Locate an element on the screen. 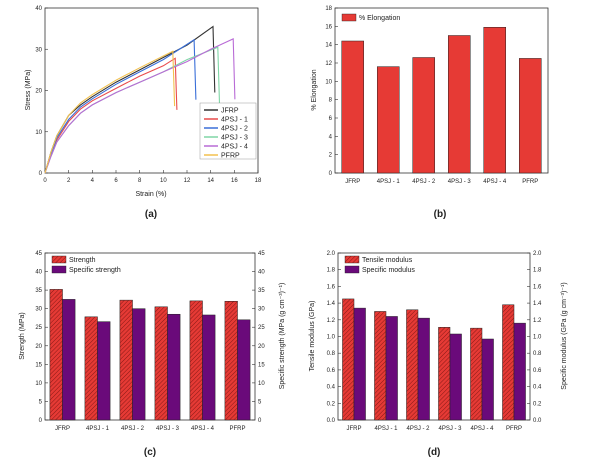 Image resolution: width=601 pixels, height=469 pixels. chart-a-xtick-label: 14 is located at coordinates (210, 181).